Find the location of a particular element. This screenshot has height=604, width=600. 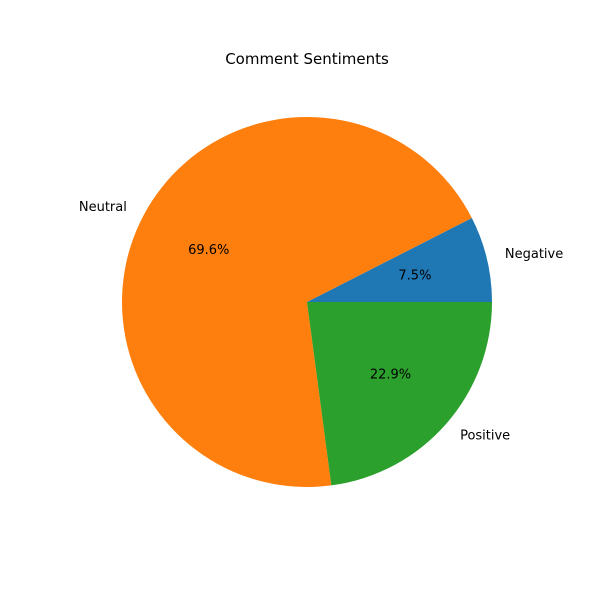

pie-slice-negative is located at coordinates (399, 260).